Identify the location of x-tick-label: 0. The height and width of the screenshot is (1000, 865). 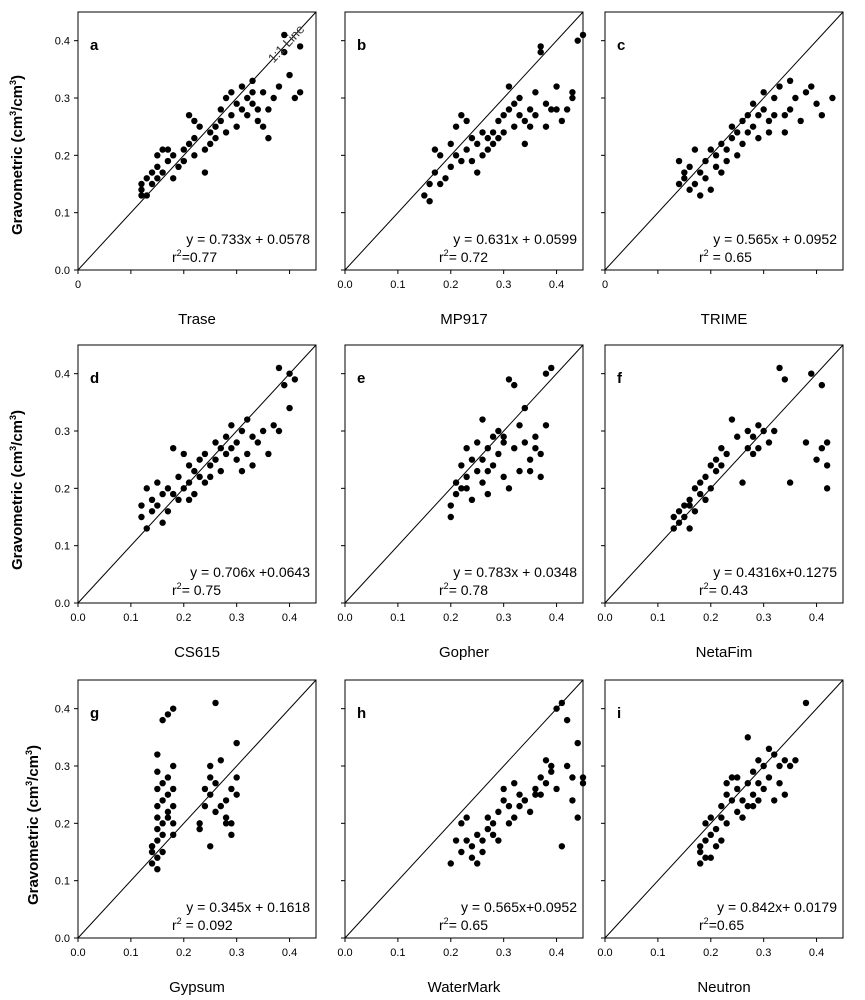
(605, 285).